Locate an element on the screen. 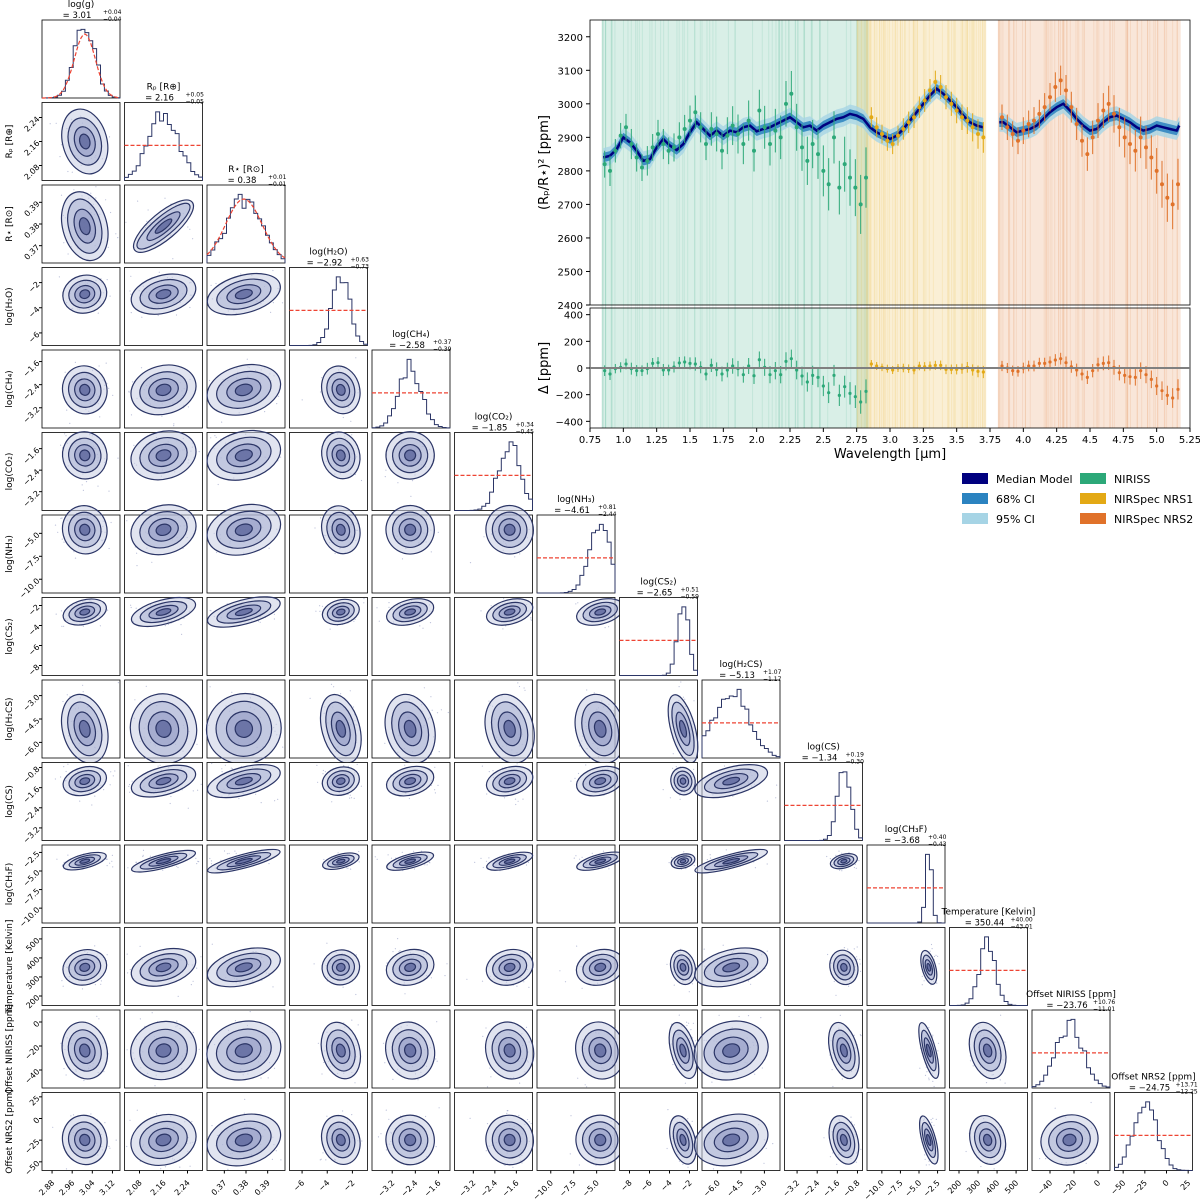 Image resolution: width=1200 pixels, height=1202 pixels. y-tick-label: −7.5 is located at coordinates (31, 563).